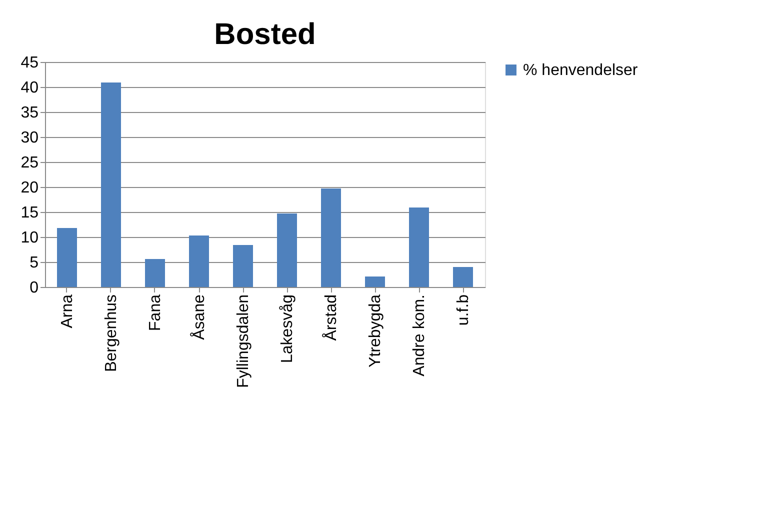 The width and height of the screenshot is (766, 513). Describe the element at coordinates (155, 312) in the screenshot. I see `x-tick-label: Fana` at that location.